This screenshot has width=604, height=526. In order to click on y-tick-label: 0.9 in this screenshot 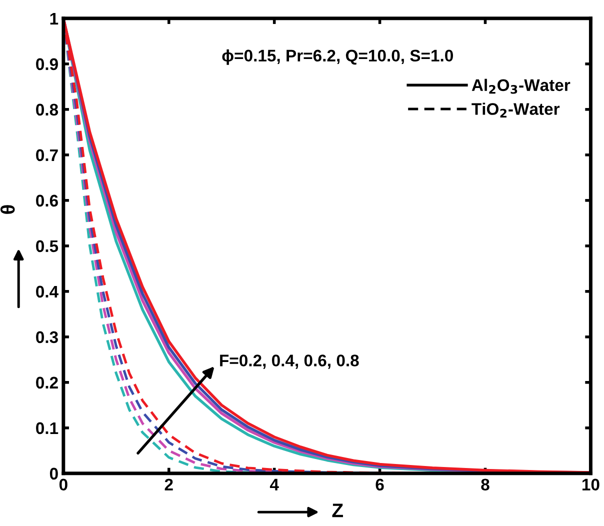, I will do `click(47, 64)`.